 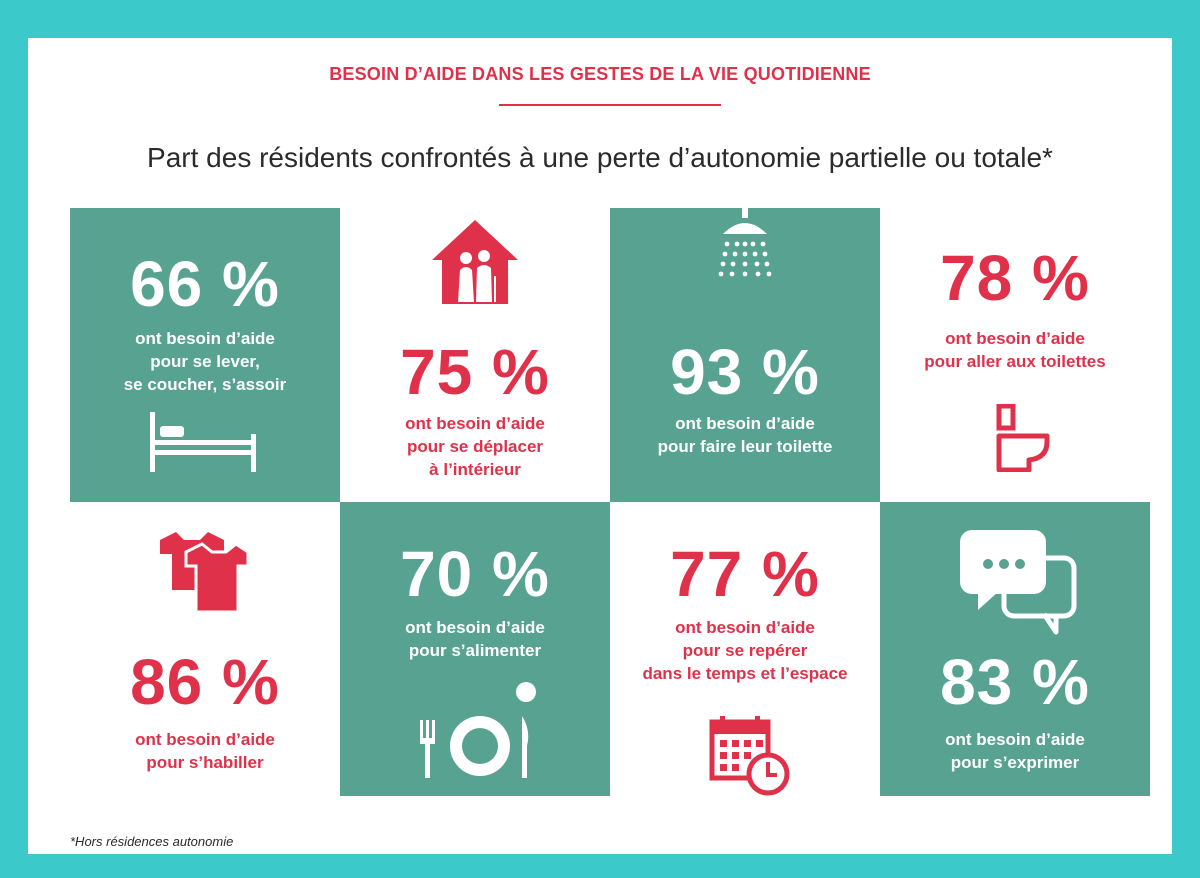 I want to click on tile-percent: 75 %, so click(x=475, y=372).